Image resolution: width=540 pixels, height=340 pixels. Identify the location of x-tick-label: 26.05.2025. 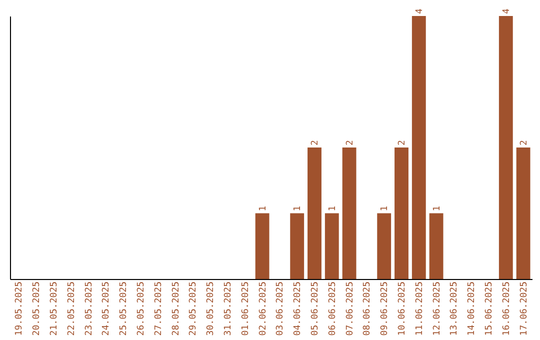
(141, 309).